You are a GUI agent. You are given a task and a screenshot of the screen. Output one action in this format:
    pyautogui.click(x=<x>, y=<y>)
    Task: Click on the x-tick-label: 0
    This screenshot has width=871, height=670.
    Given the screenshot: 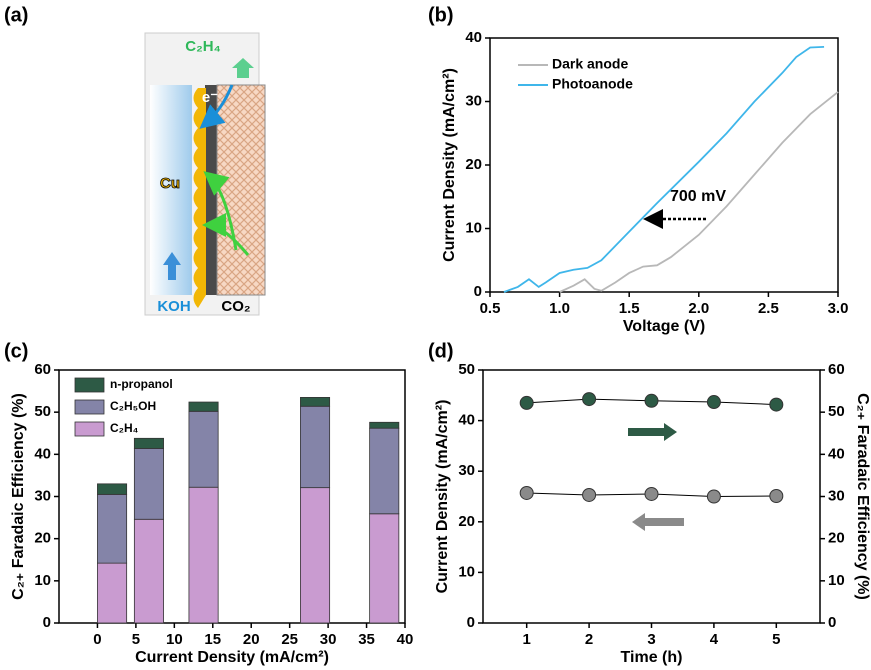 What is the action you would take?
    pyautogui.click(x=97, y=639)
    